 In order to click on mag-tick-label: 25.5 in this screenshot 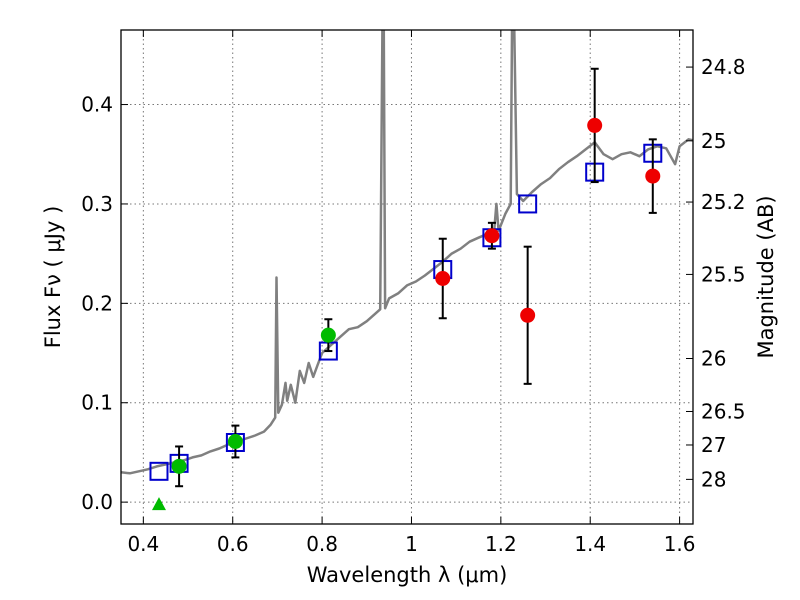, I will do `click(723, 274)`.